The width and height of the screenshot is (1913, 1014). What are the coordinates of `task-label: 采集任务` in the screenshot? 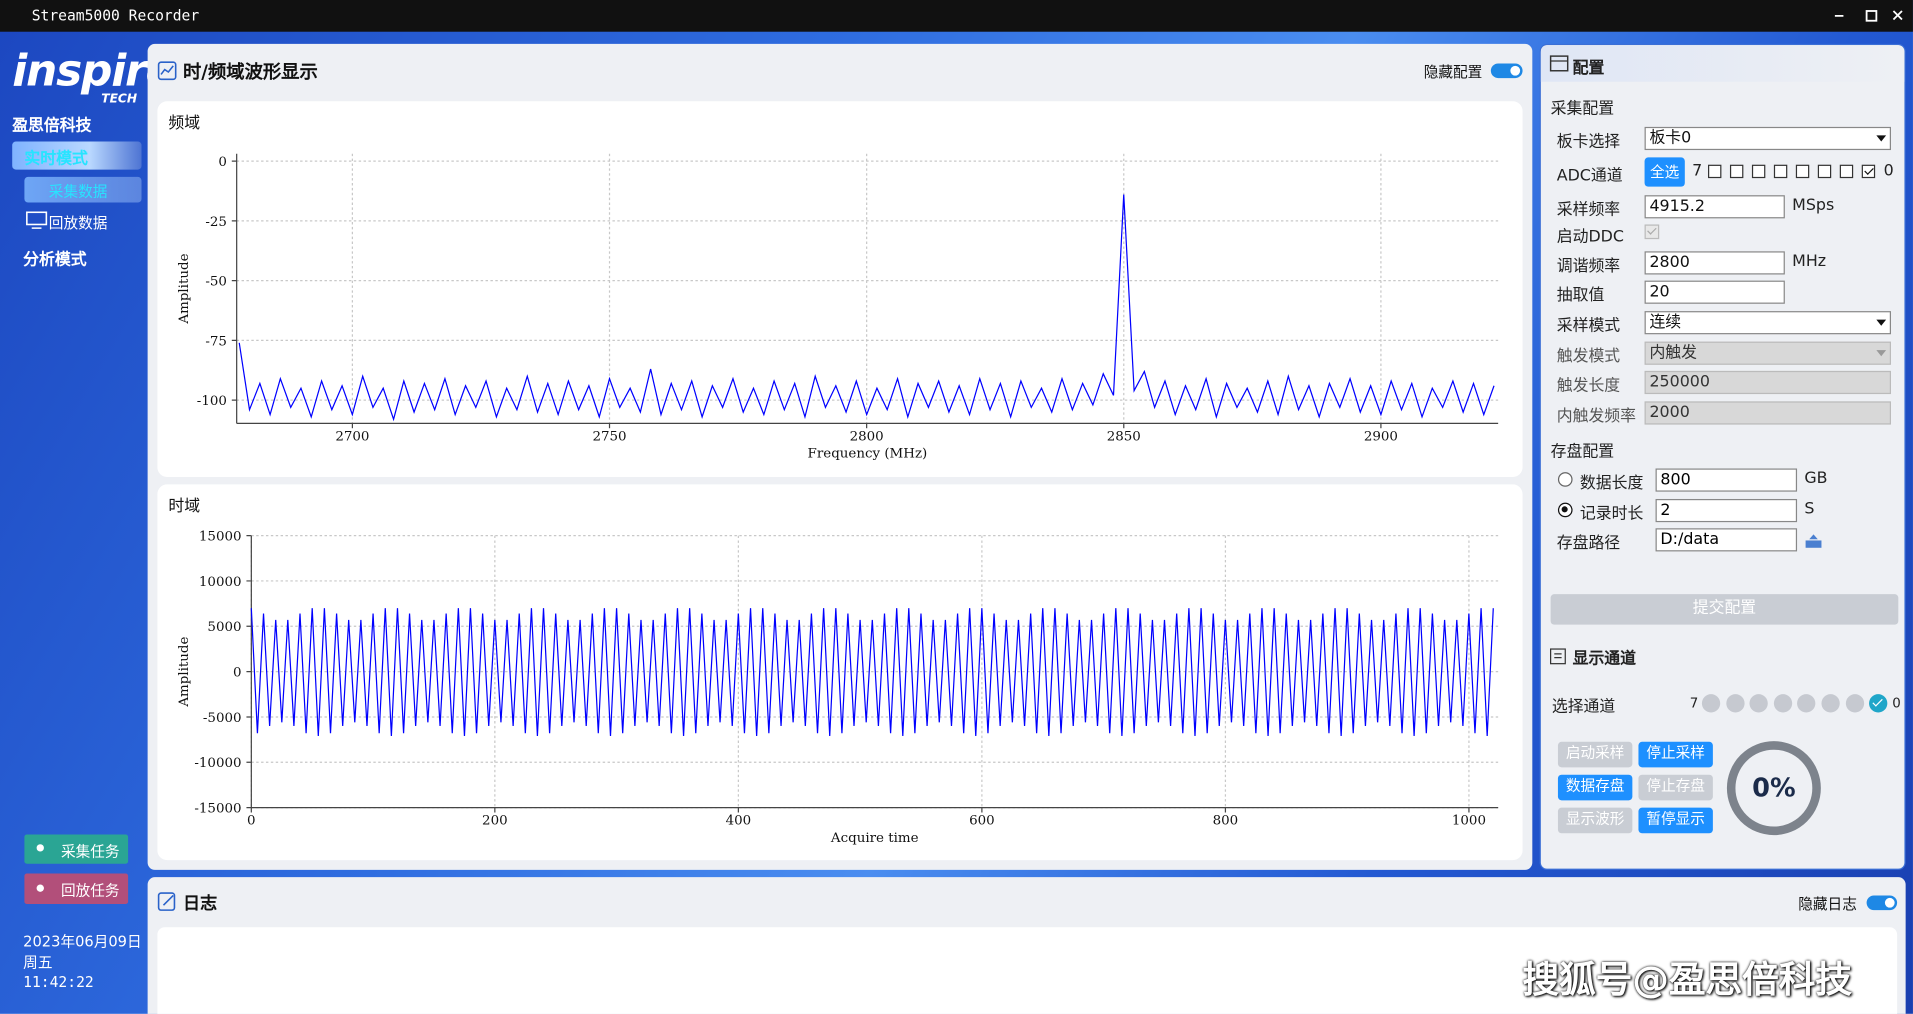 It's located at (90, 852).